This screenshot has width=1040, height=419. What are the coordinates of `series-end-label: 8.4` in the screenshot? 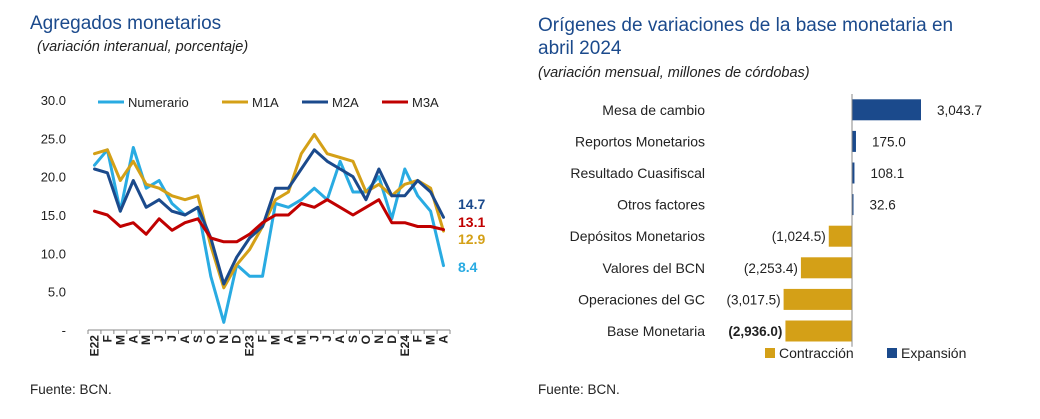 It's located at (468, 267).